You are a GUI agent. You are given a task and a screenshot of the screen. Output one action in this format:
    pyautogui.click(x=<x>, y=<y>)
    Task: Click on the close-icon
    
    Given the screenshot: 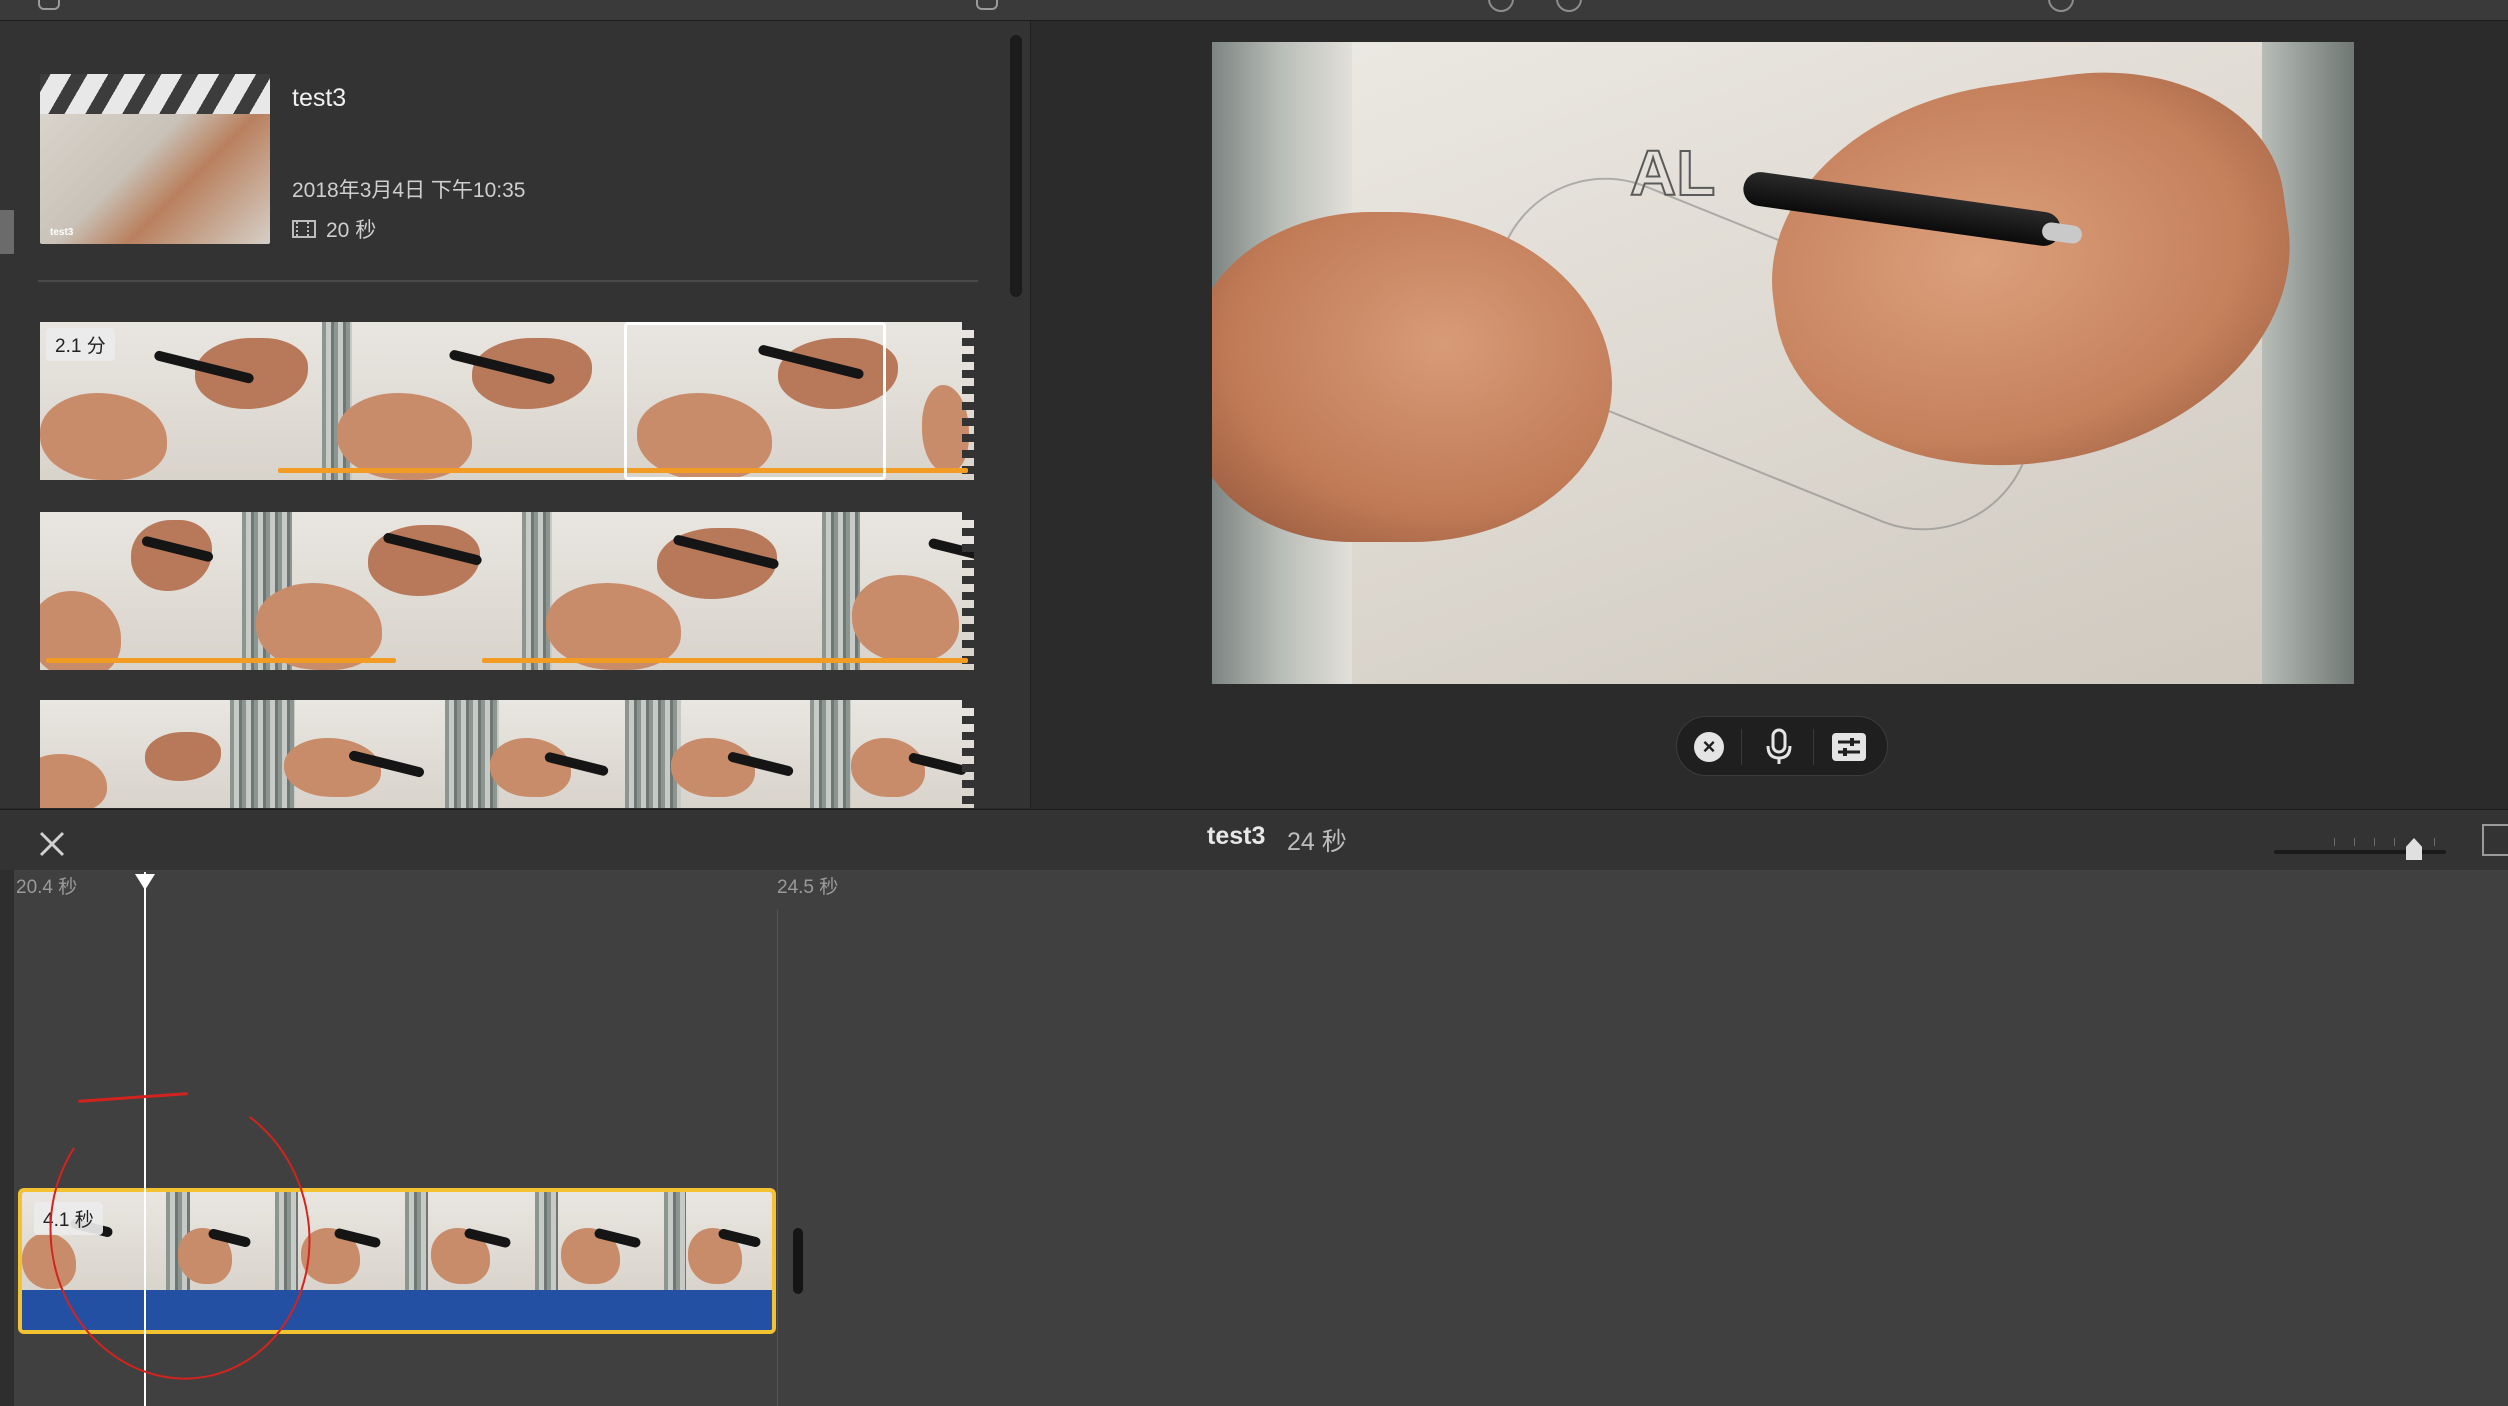 What is the action you would take?
    pyautogui.click(x=52, y=844)
    